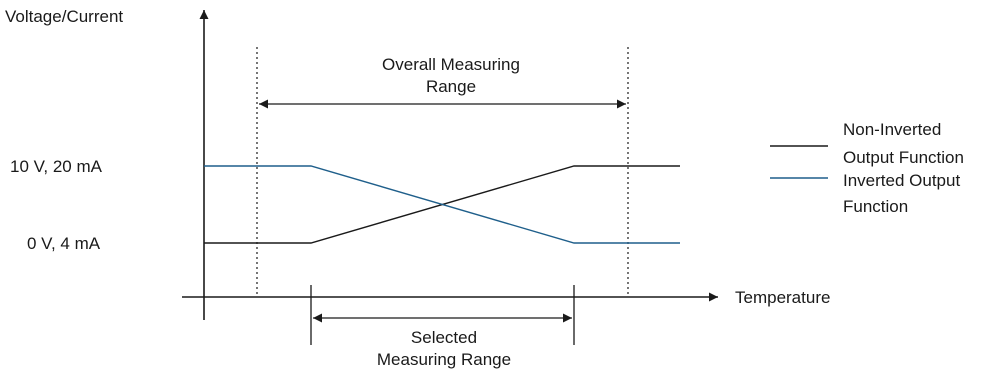 Image resolution: width=1006 pixels, height=372 pixels. Describe the element at coordinates (451, 64) in the screenshot. I see `overall-range-label-line1: Overall Measuring` at that location.